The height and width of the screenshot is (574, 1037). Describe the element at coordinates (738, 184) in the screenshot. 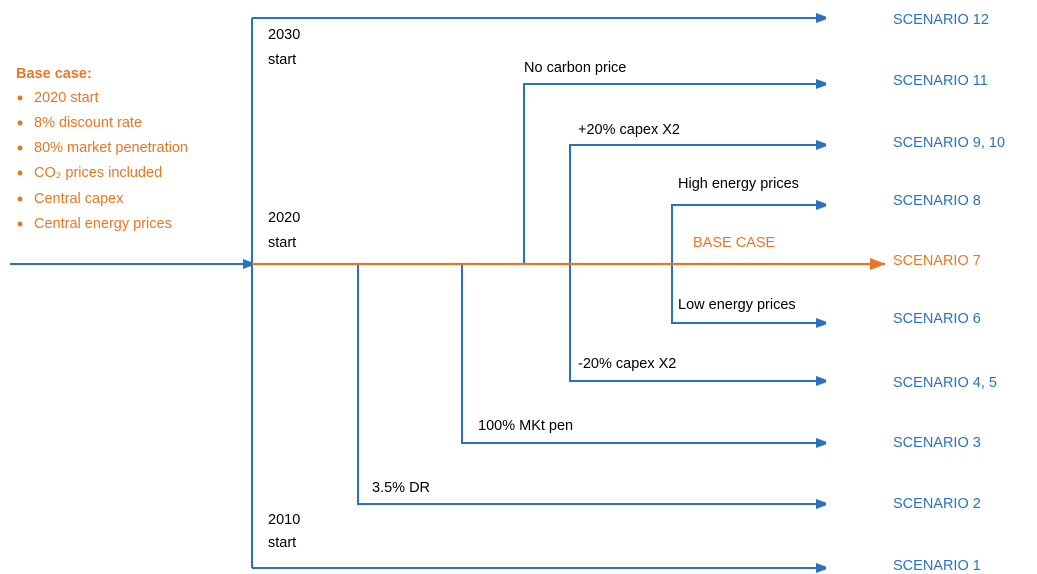

I see `branch-label: High energy prices` at that location.